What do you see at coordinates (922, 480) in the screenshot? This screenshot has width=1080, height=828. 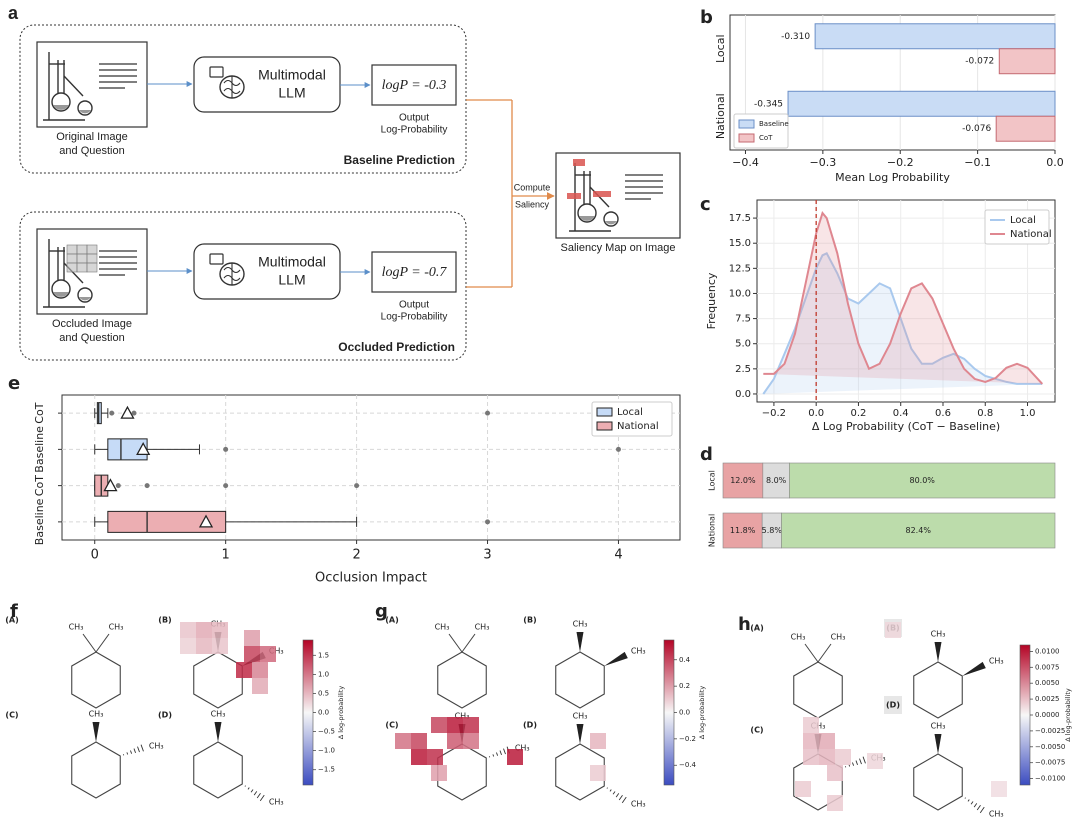 I see `value-label: 80.0%` at bounding box center [922, 480].